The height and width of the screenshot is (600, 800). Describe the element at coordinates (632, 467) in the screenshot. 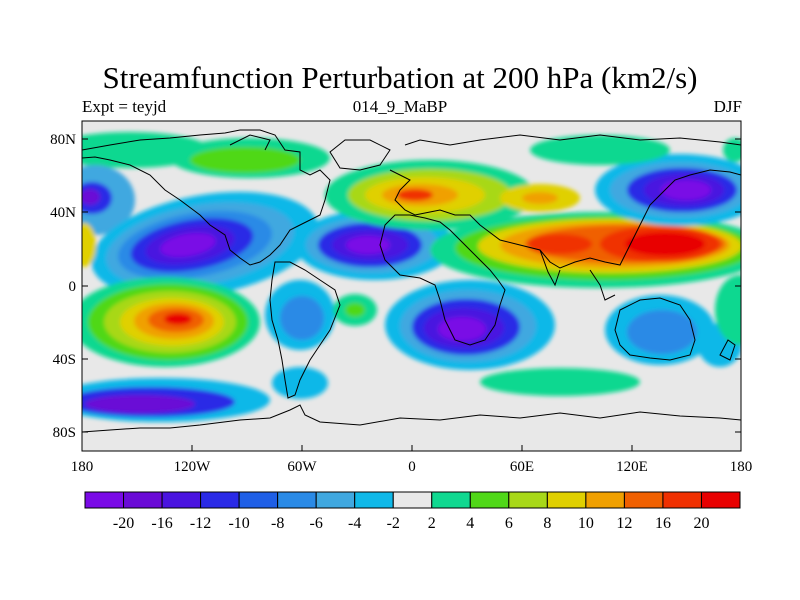

I see `lon-label-120e: 120E` at that location.